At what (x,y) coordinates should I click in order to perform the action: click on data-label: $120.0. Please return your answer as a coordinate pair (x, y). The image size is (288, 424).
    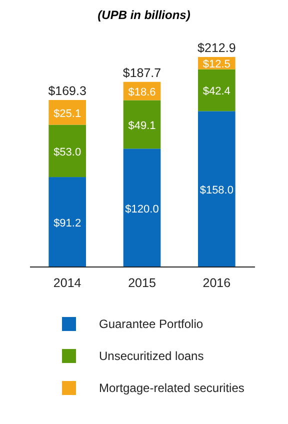
    Looking at the image, I should click on (142, 209).